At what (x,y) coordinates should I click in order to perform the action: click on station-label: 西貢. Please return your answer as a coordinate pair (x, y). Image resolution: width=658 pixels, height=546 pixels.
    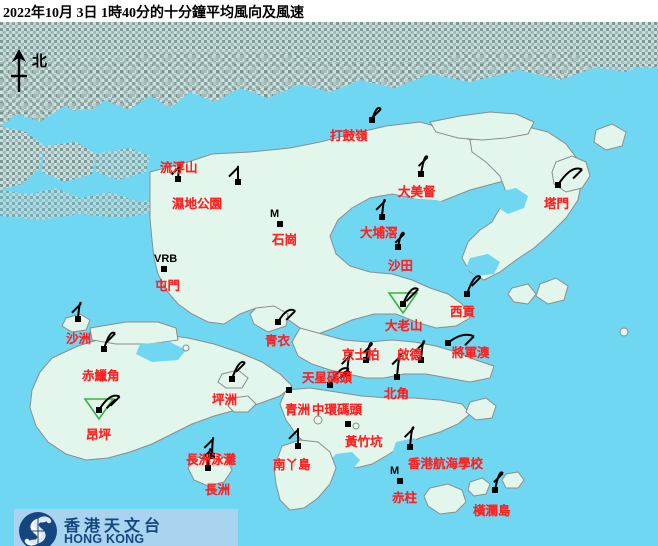
    Looking at the image, I should click on (463, 312).